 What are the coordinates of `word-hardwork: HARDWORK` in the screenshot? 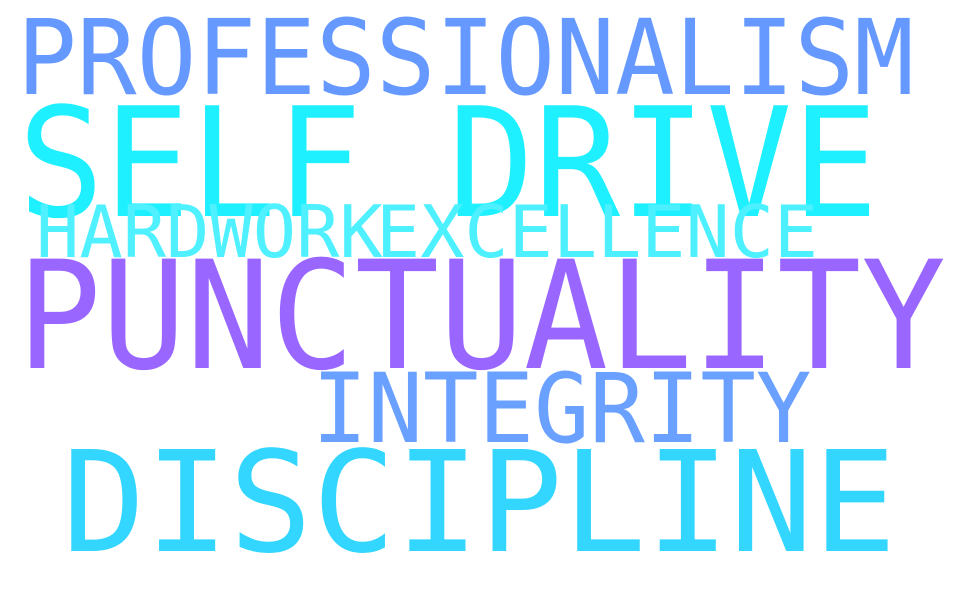 It's located at (209, 232).